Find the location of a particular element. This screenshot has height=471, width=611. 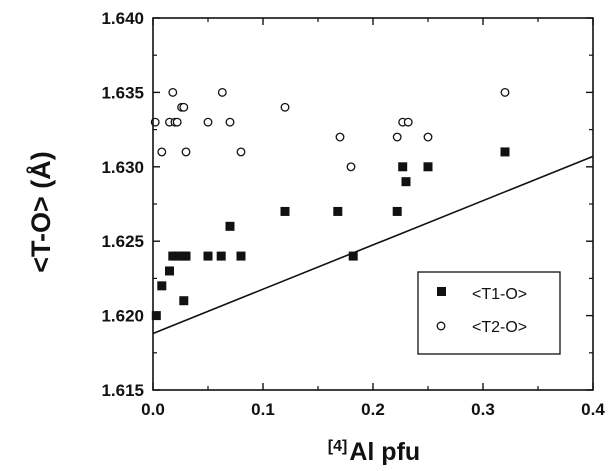

x-tick-label: 0.4 is located at coordinates (593, 409).